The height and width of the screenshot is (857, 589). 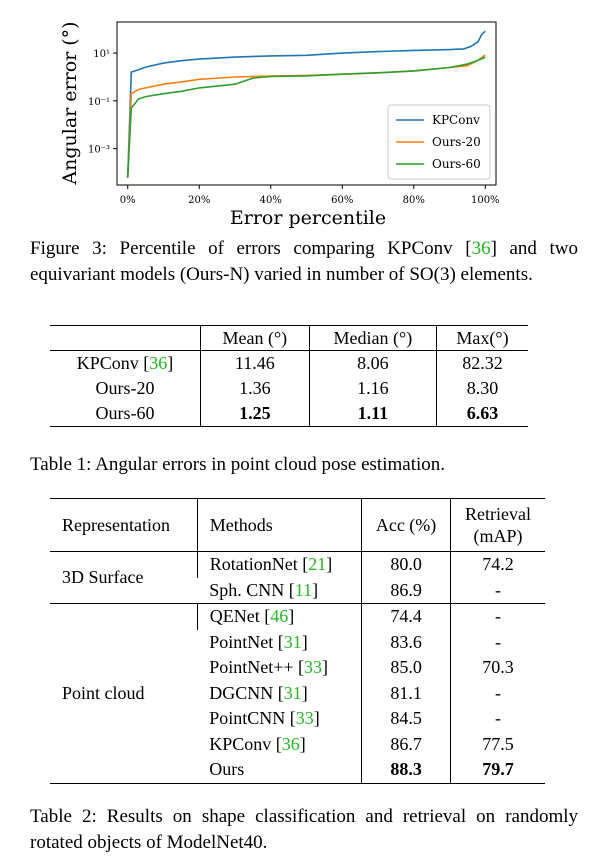 I want to click on method: RotationNet, so click(x=253, y=564).